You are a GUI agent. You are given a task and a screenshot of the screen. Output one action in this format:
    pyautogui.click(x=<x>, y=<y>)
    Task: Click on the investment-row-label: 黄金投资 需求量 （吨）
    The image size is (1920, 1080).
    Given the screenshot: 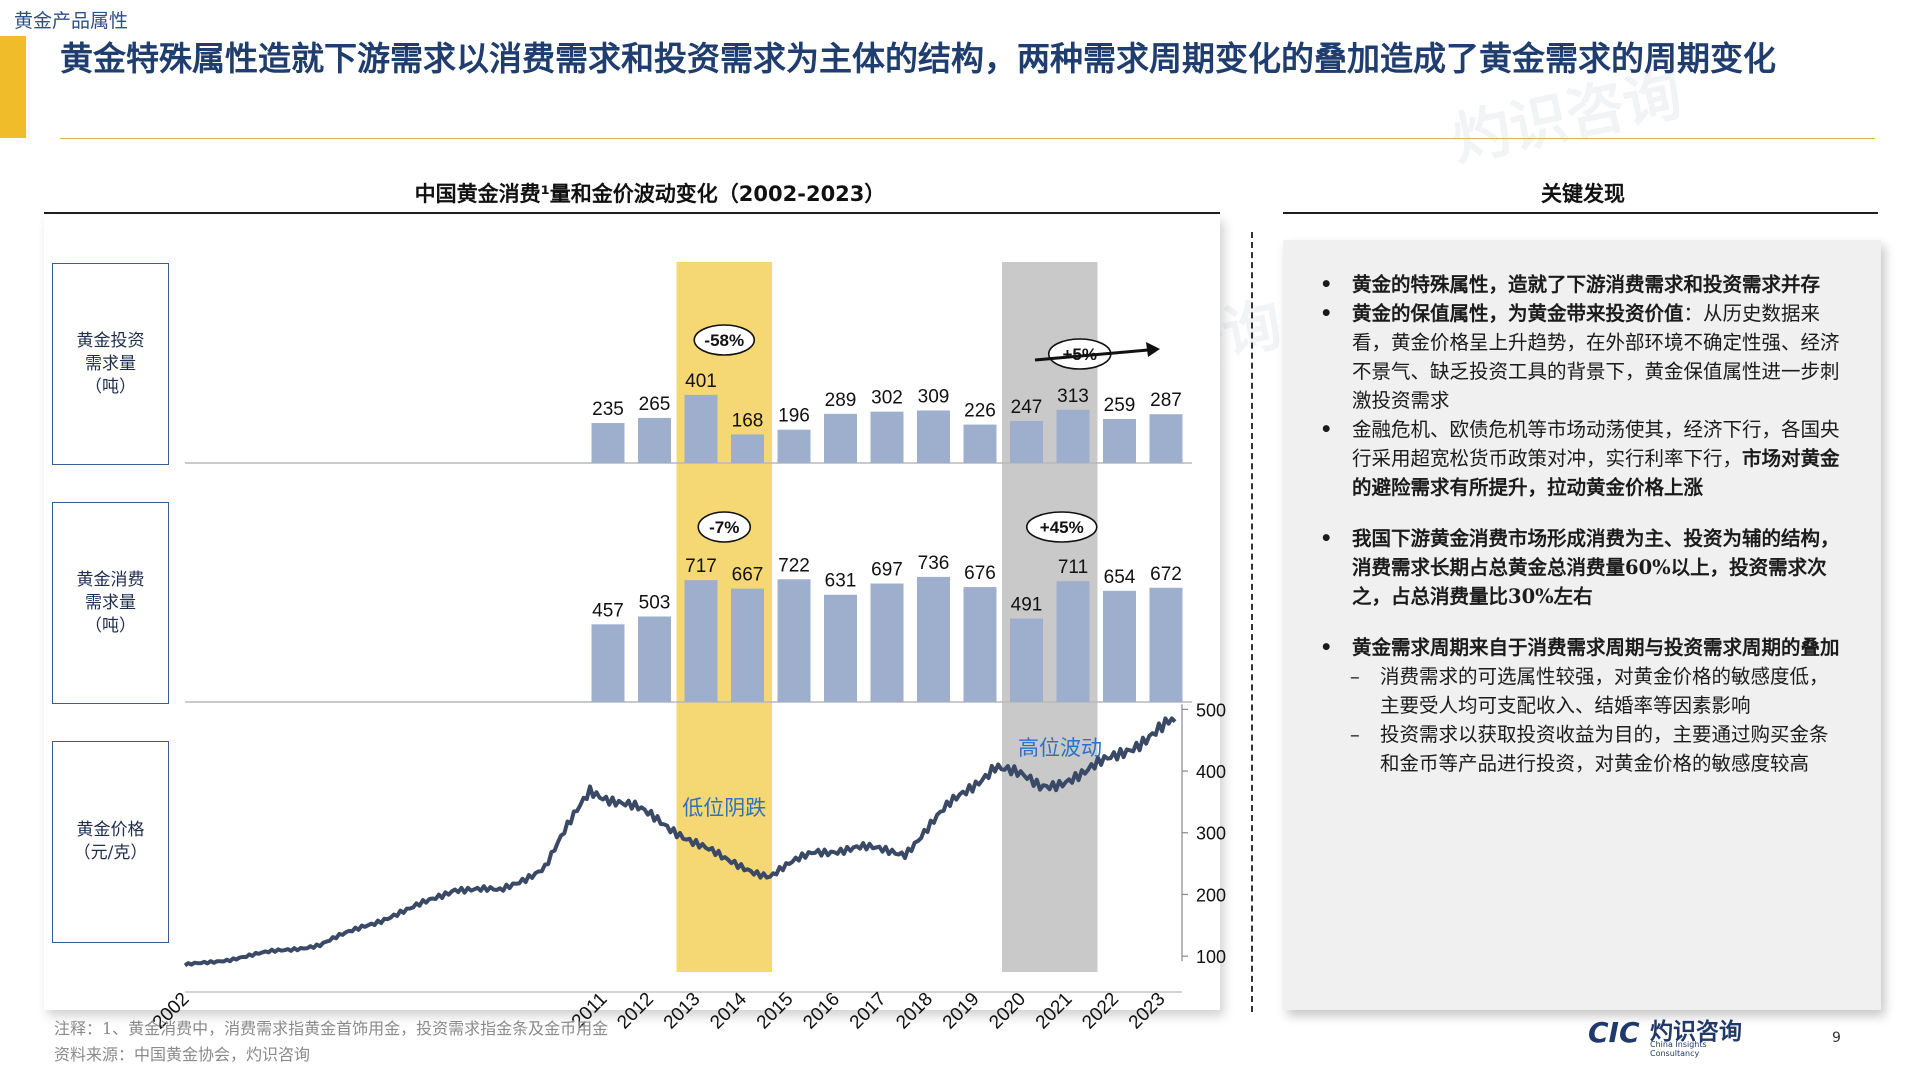 What is the action you would take?
    pyautogui.click(x=110, y=364)
    